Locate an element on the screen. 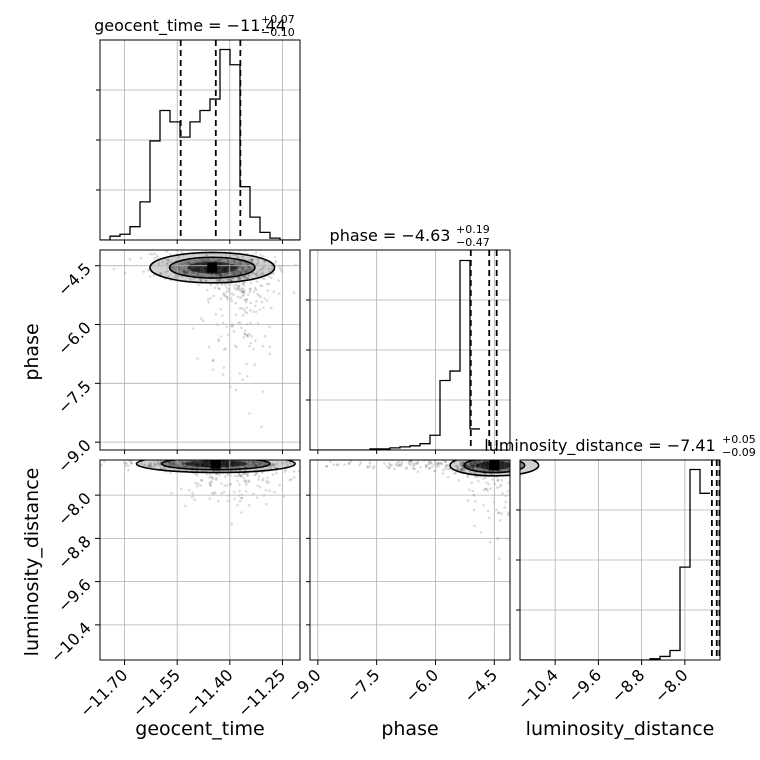  histogram-luminosity-distance is located at coordinates (615, 565).